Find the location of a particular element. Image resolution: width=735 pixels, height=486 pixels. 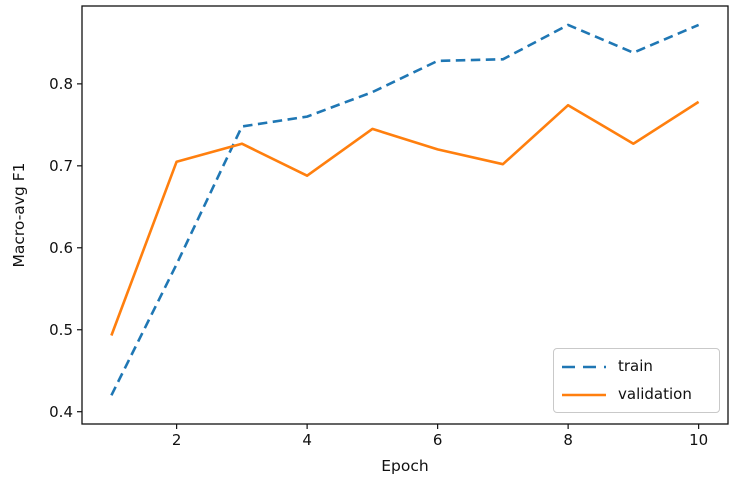

y-tick-label: 0.8 is located at coordinates (61, 84).